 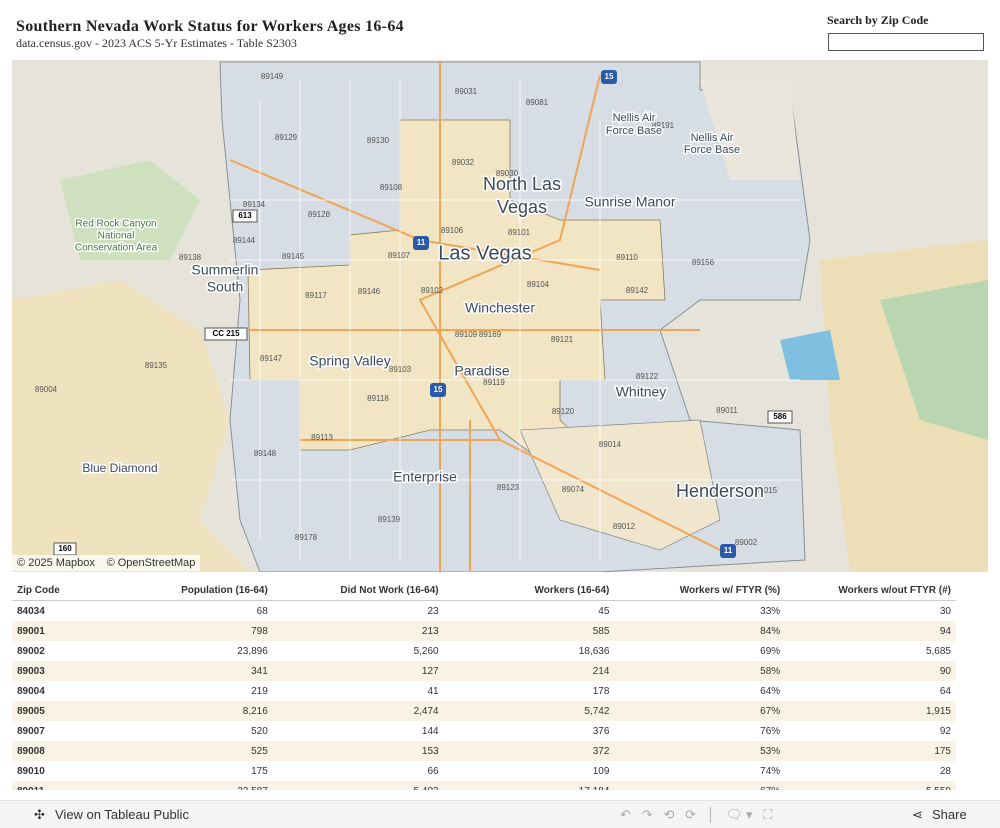 I want to click on zip-label: 89120, so click(x=563, y=411).